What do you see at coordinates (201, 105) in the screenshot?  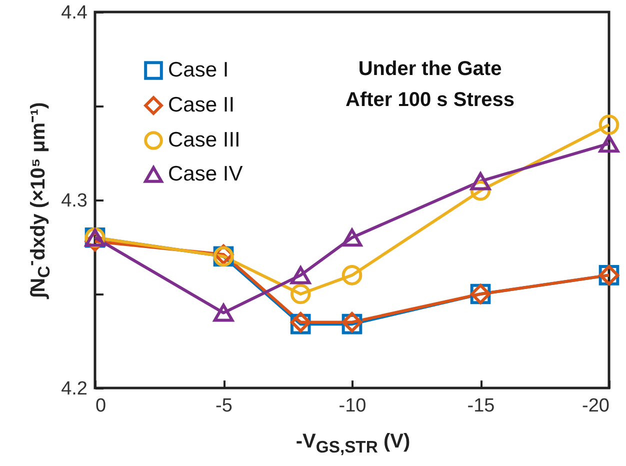 I see `legend-label: Case II` at bounding box center [201, 105].